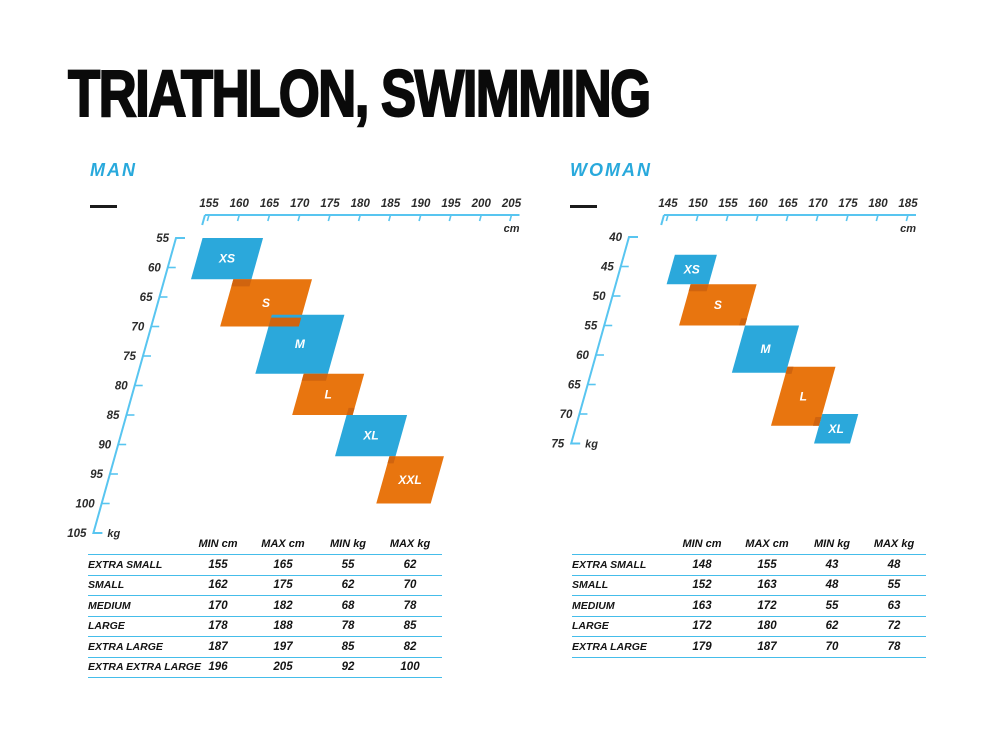  What do you see at coordinates (348, 605) in the screenshot?
I see `size-value-cell: 68` at bounding box center [348, 605].